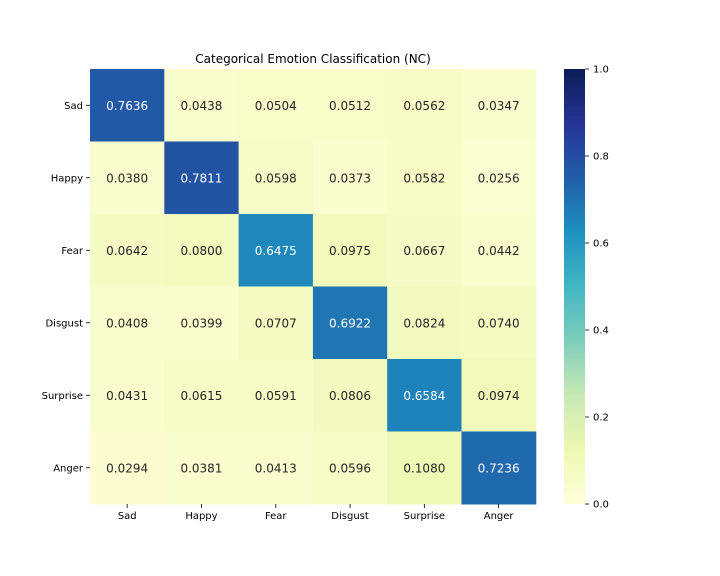  I want to click on cell-value-label: 0.6922, so click(350, 323).